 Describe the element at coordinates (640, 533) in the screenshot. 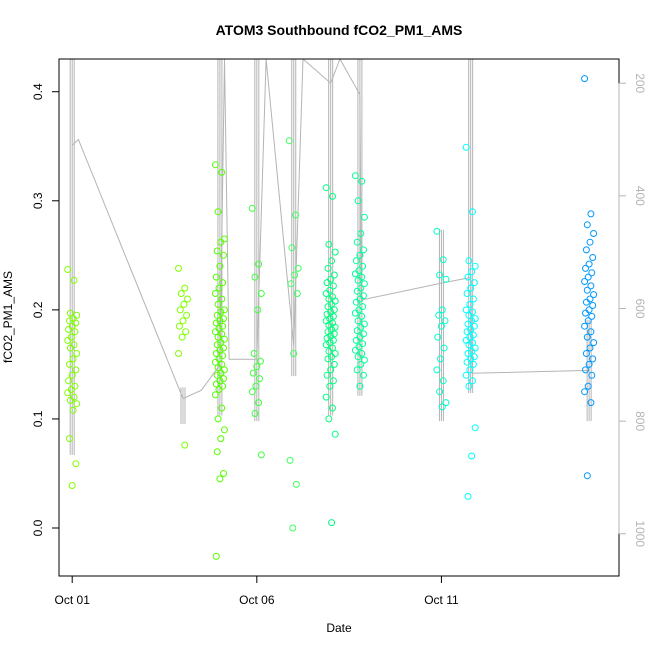

I see `y2-tick-label: 1000` at that location.